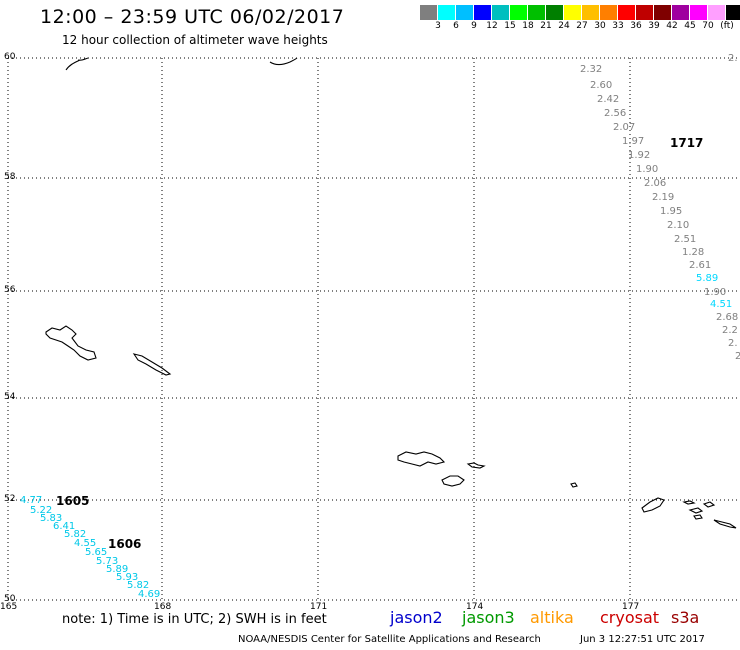  I want to click on scale-label: 27, so click(582, 26).